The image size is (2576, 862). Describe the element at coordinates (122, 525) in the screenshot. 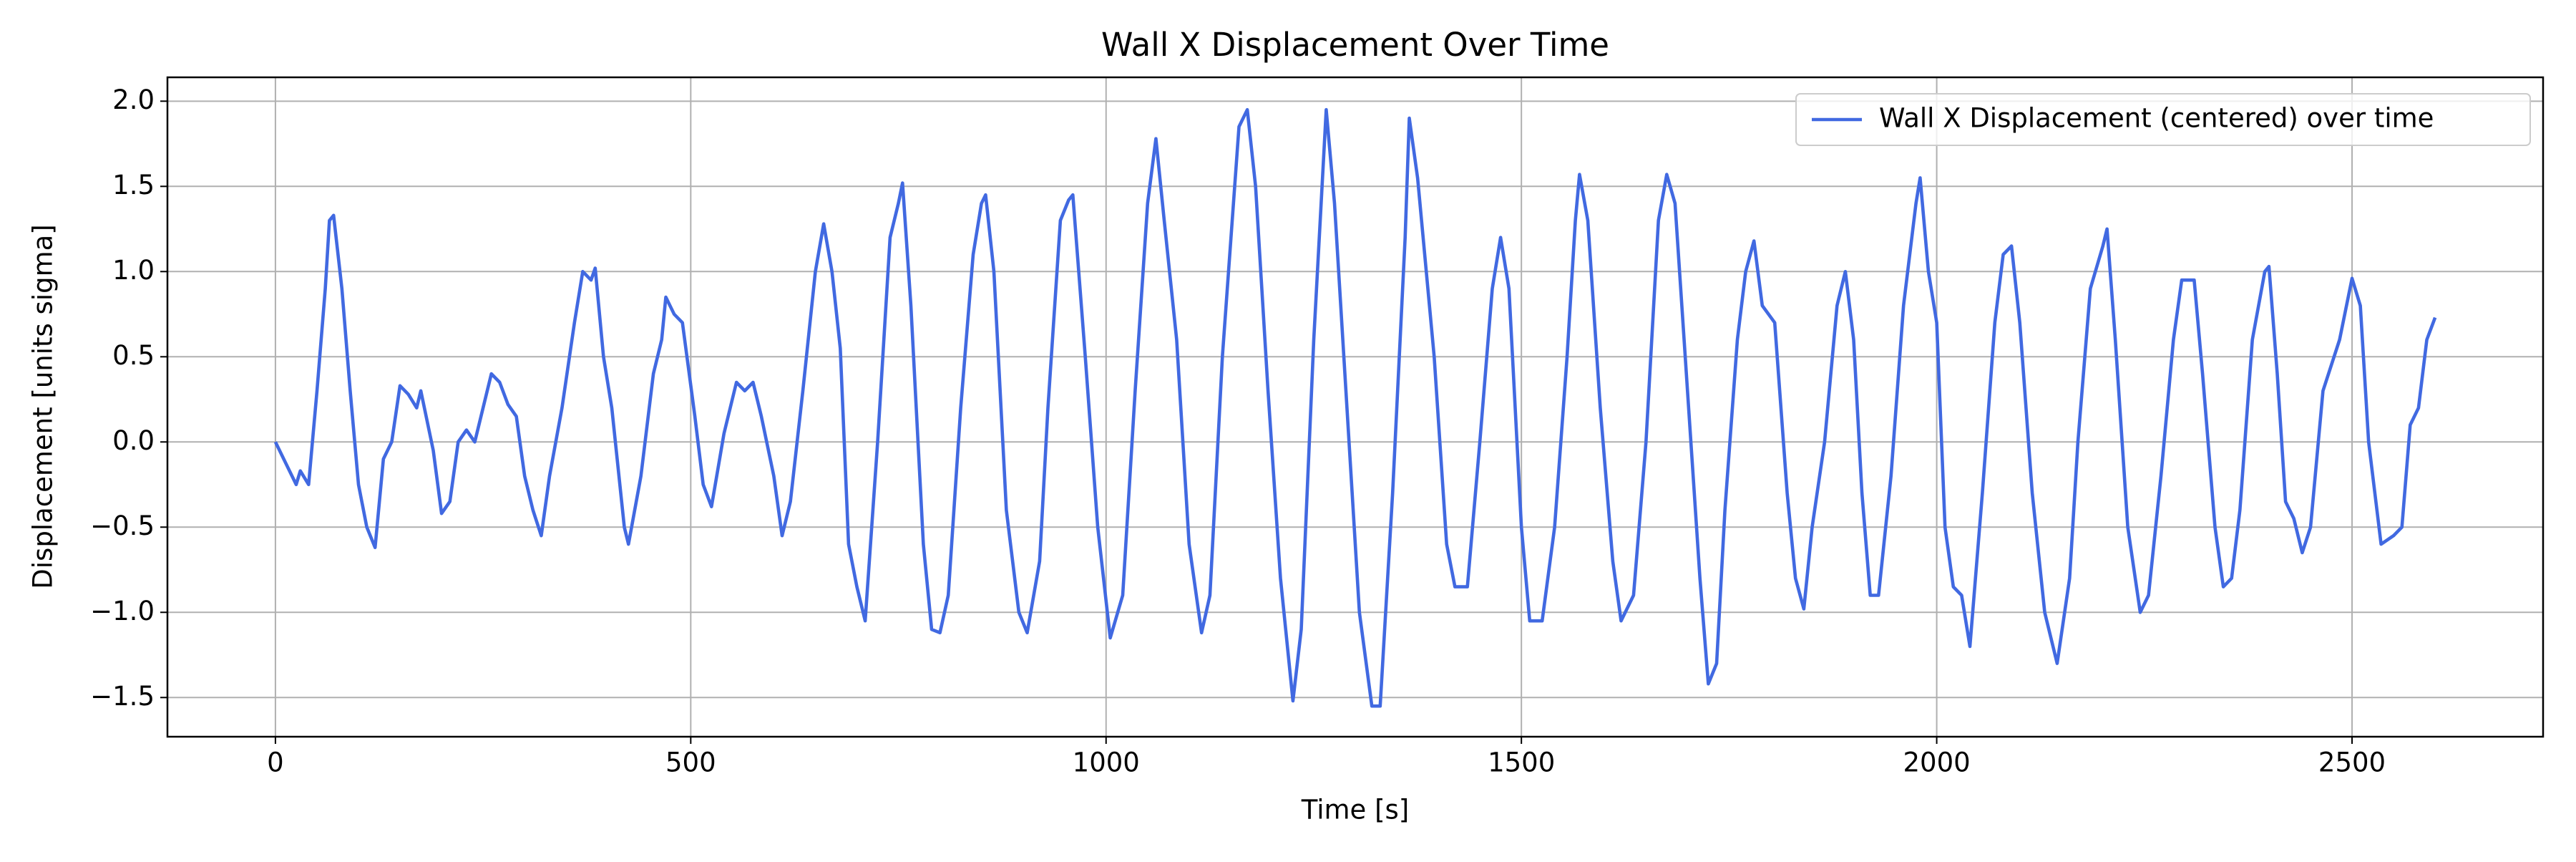

I see `y-tick-label: −0.5` at that location.